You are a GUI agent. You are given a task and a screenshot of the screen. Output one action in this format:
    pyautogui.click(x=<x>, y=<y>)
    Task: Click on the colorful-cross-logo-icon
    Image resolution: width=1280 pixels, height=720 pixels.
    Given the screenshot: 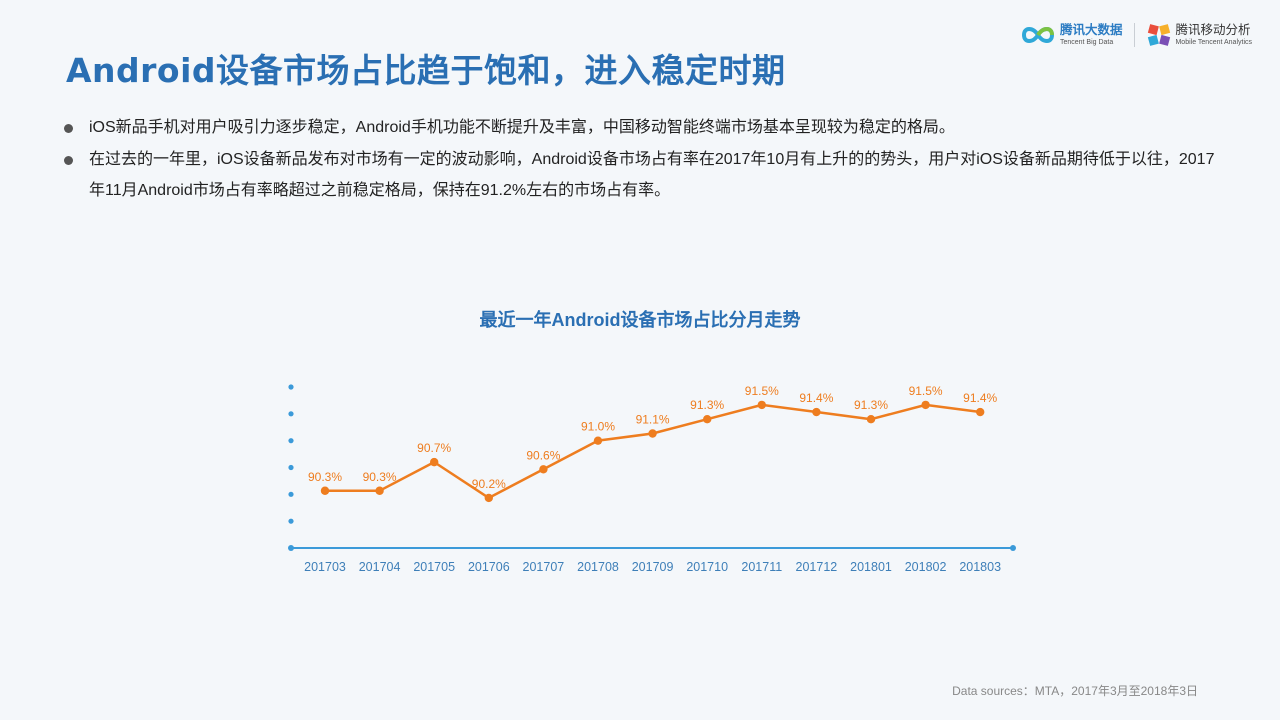 What is the action you would take?
    pyautogui.click(x=1159, y=35)
    